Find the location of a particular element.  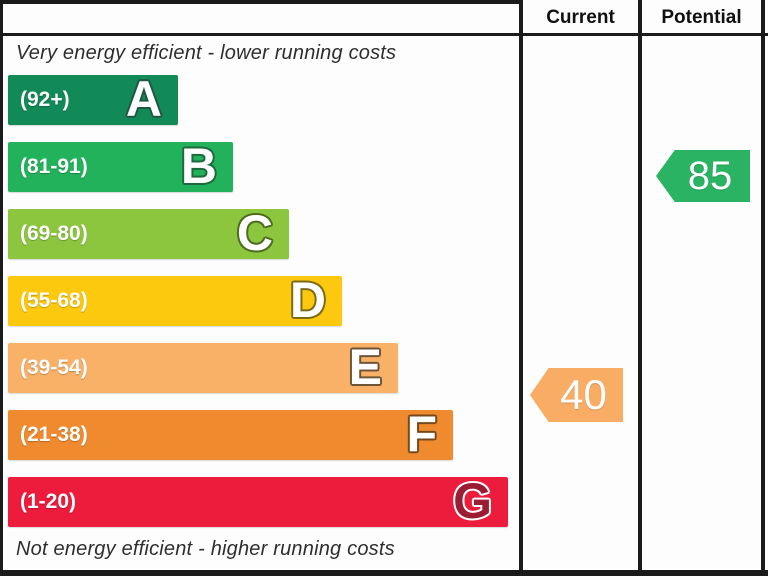

band-e-letter: E is located at coordinates (365, 367).